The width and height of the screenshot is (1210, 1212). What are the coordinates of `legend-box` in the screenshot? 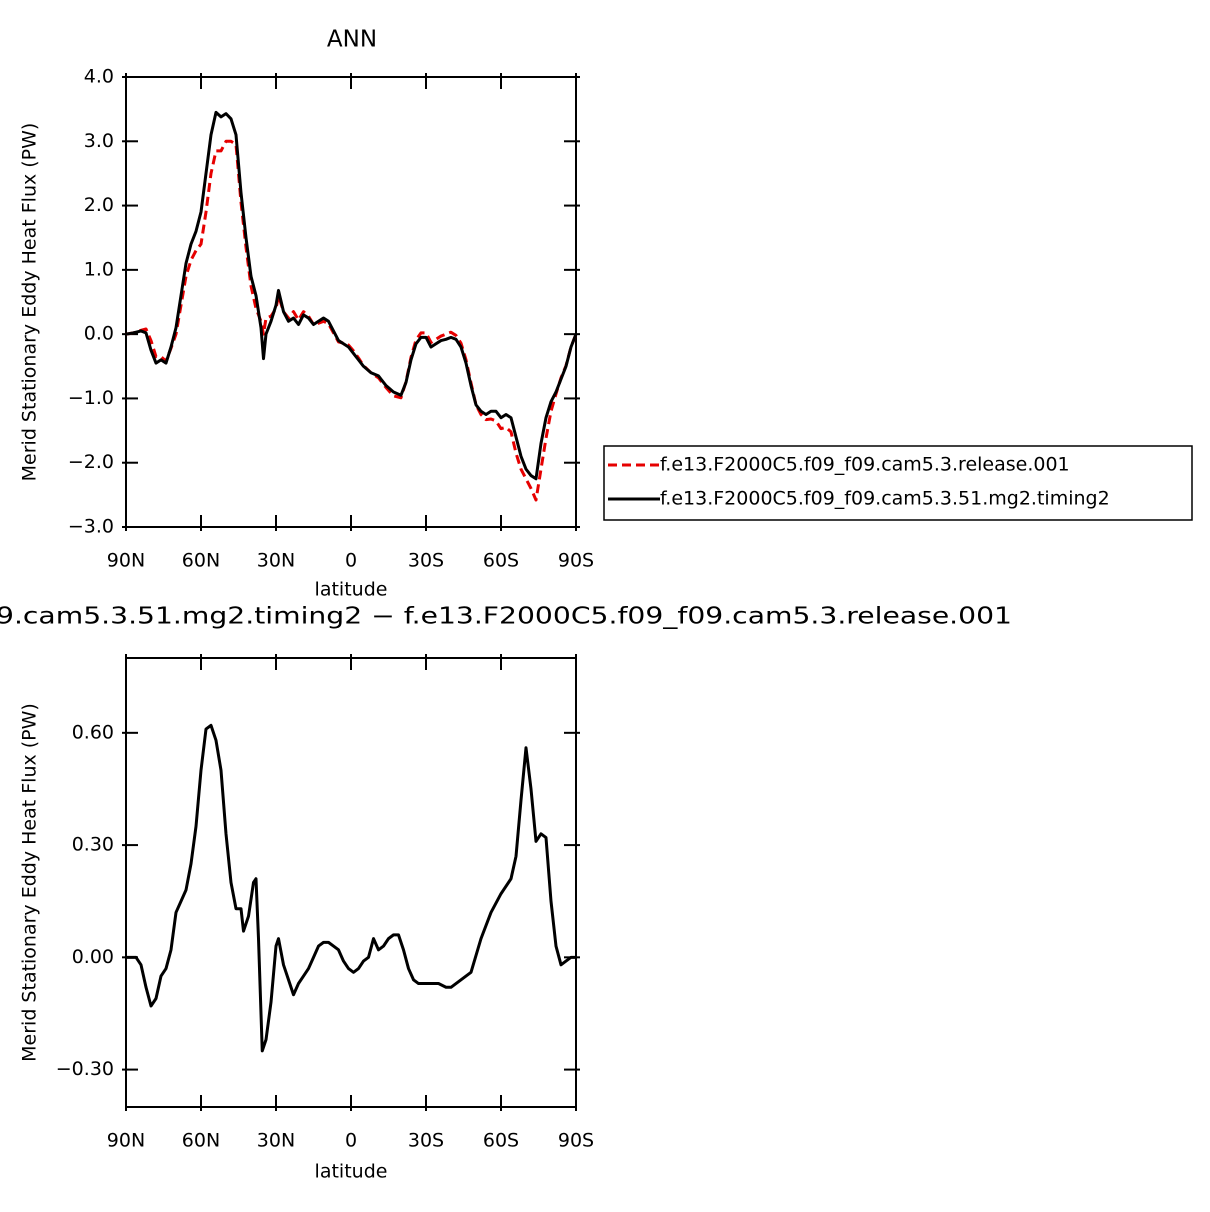 It's located at (898, 483).